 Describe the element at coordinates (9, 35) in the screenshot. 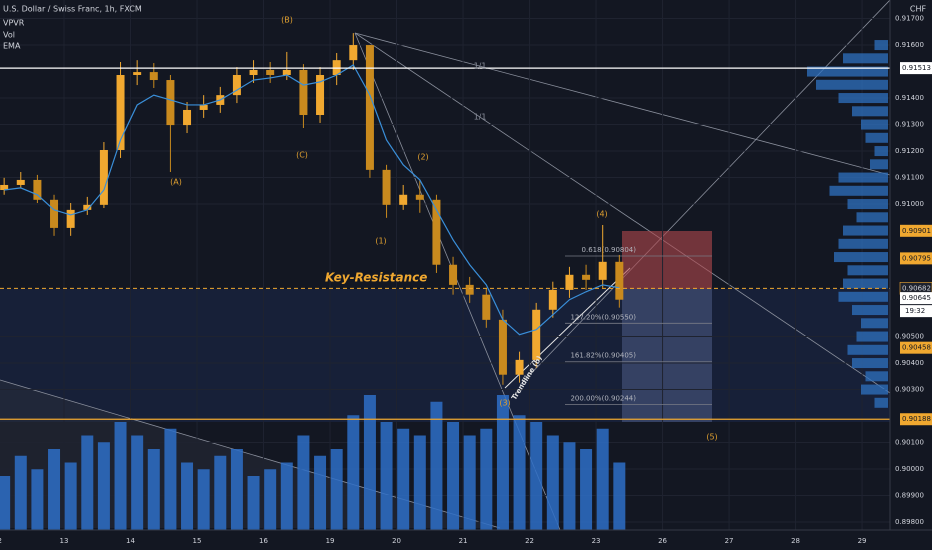

I see `indicator: Vol` at that location.